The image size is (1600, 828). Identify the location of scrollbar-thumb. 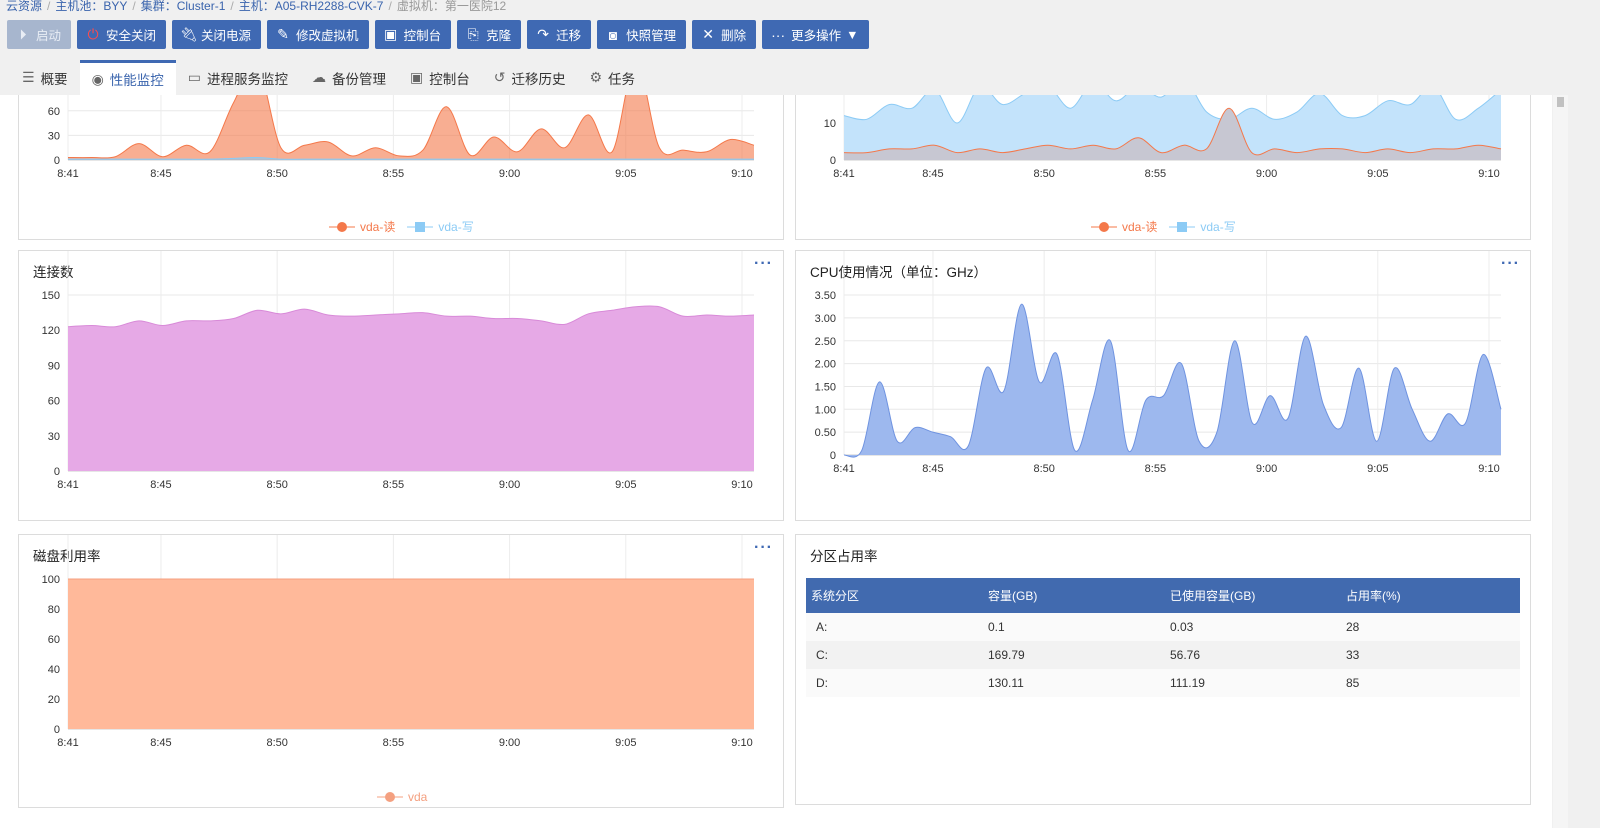
(1560, 102).